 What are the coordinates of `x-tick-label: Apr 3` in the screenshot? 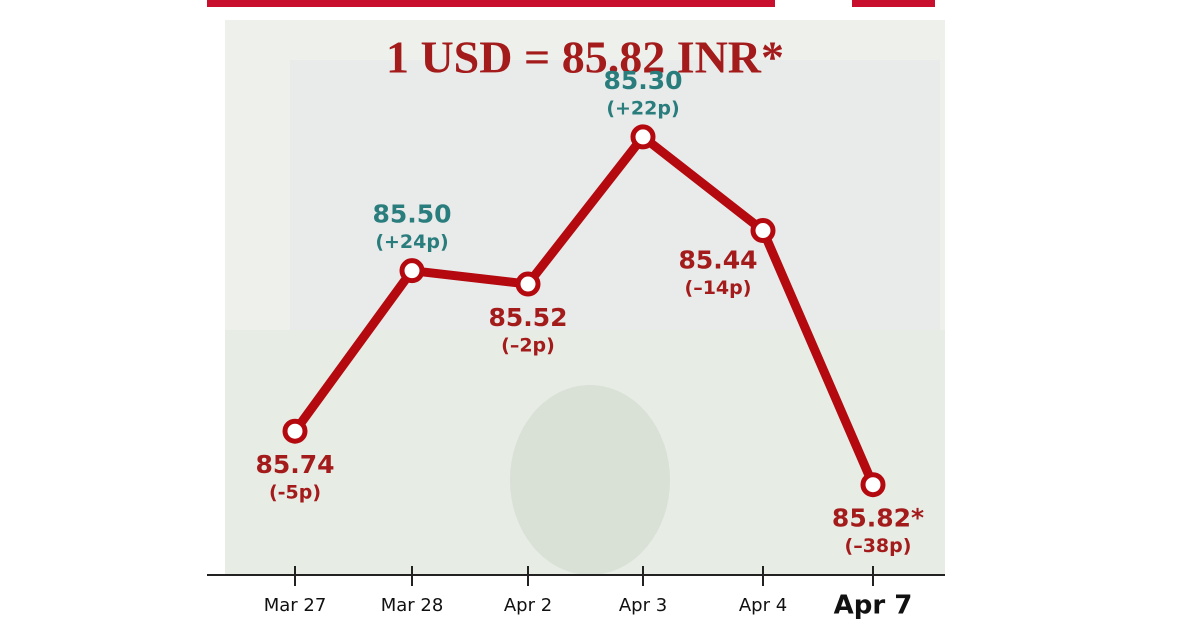 It's located at (643, 605).